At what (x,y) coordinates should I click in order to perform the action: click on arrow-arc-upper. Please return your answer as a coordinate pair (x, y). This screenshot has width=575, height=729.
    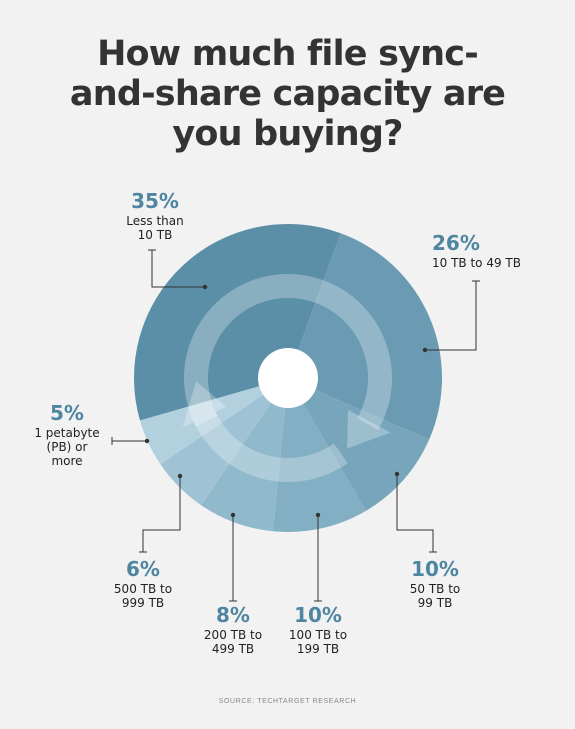
    Looking at the image, I should click on (288, 352).